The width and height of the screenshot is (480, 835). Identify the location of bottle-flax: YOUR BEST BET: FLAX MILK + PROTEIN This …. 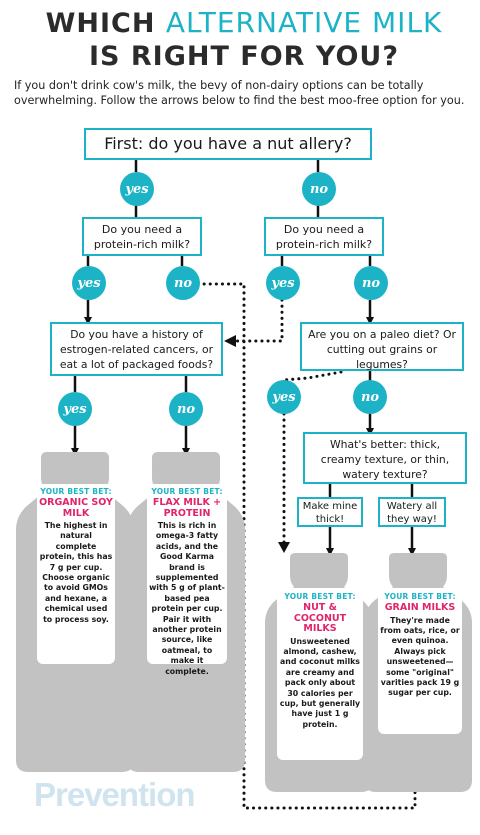
(187, 582).